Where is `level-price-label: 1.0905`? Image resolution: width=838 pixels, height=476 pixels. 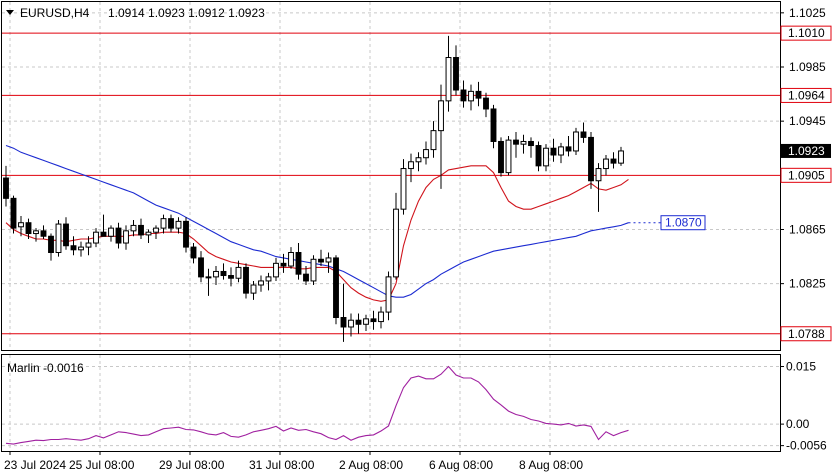 level-price-label: 1.0905 is located at coordinates (806, 175).